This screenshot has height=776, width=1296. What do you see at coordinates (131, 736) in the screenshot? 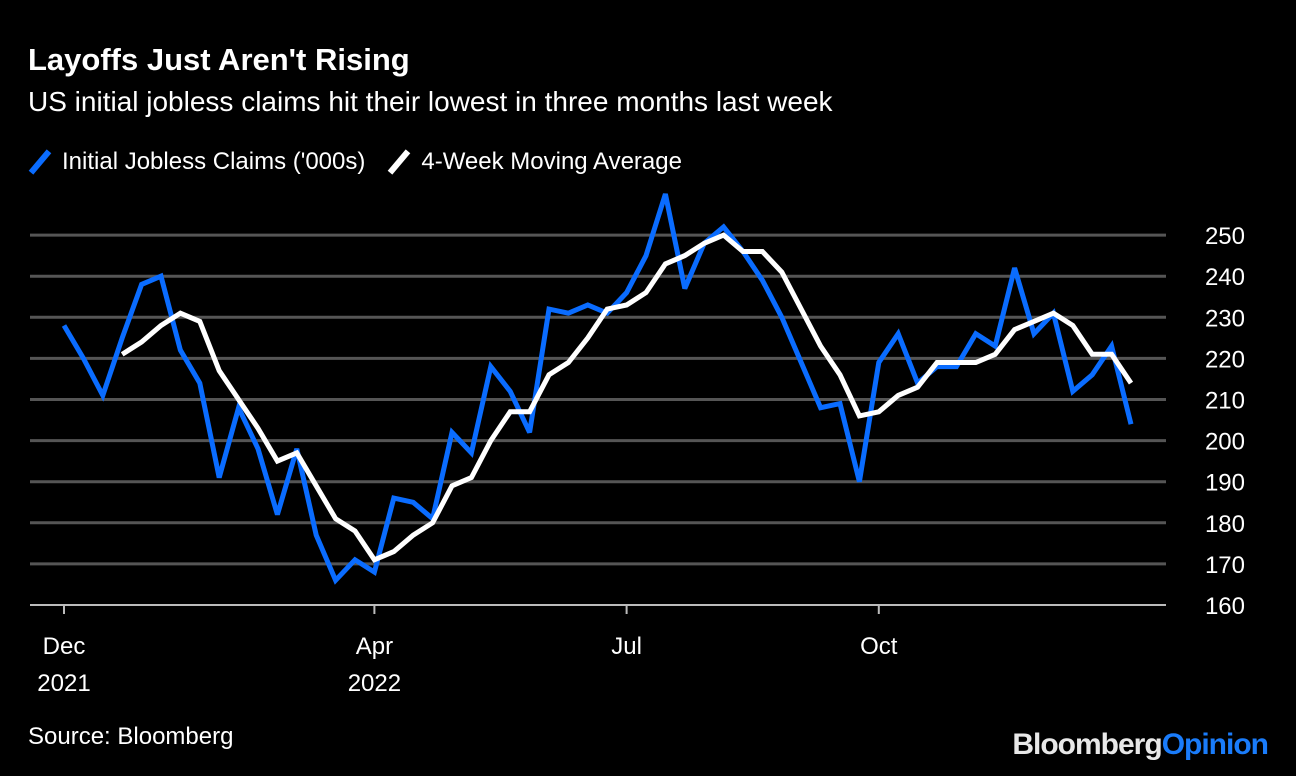
I see `source-note: Source: Bloomberg` at bounding box center [131, 736].